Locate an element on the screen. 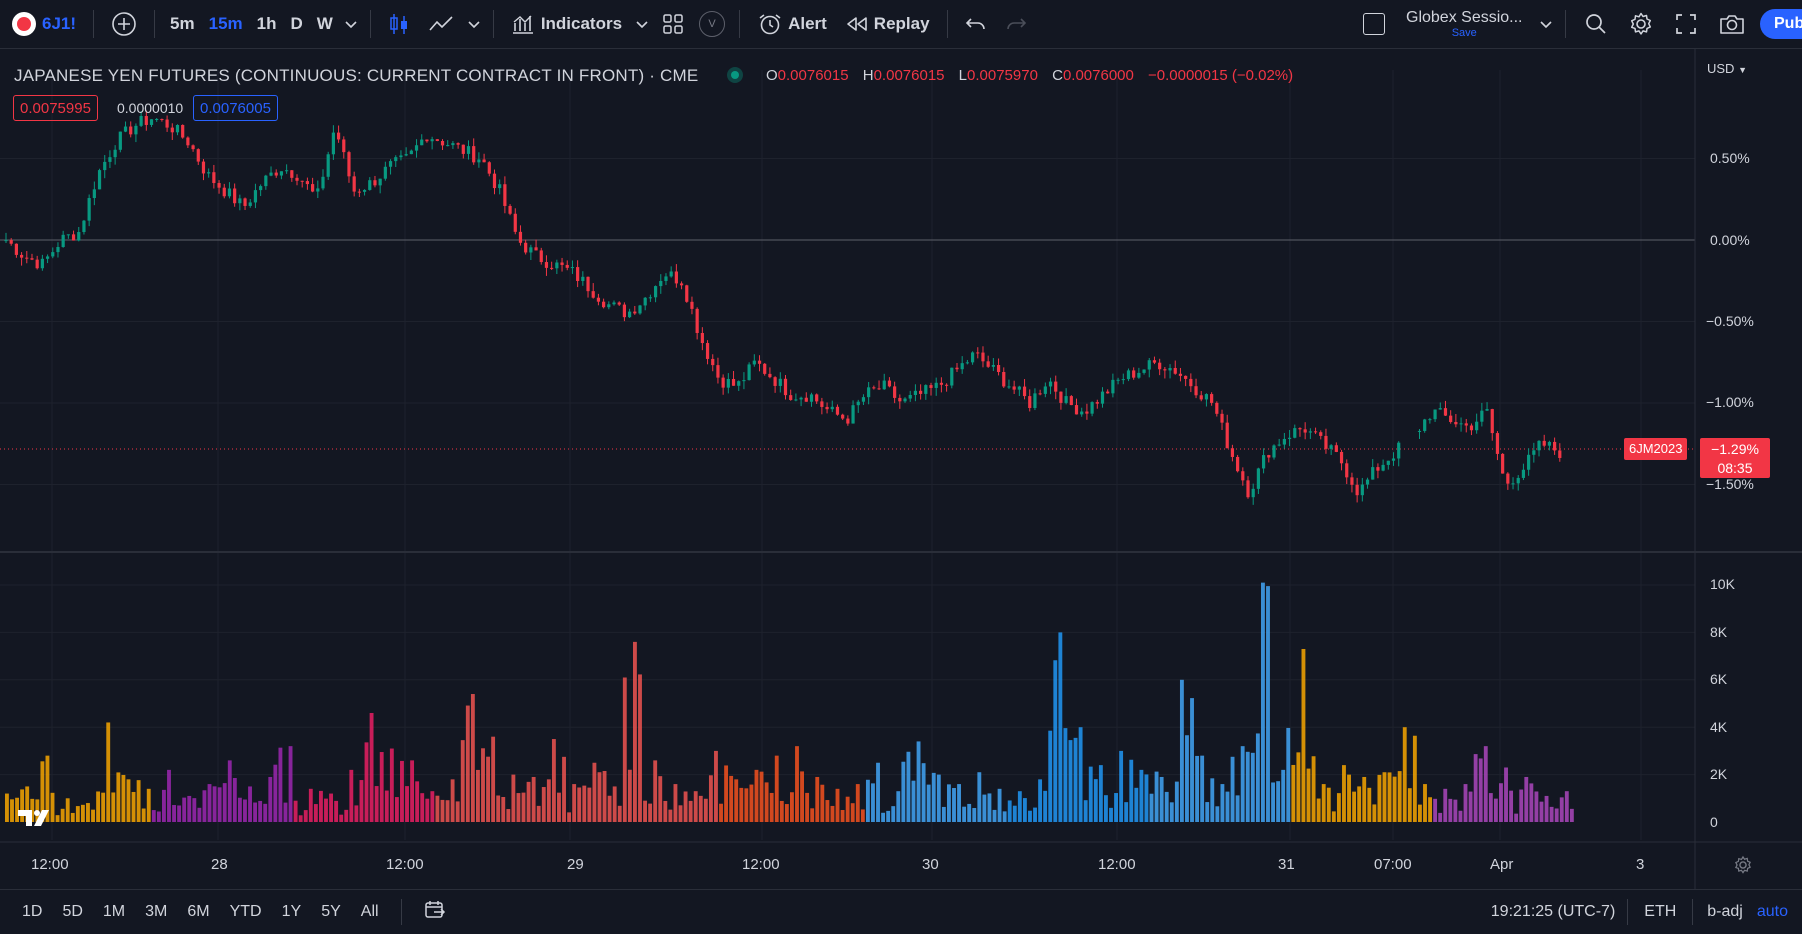 Image resolution: width=1802 pixels, height=934 pixels. interval-1h: 1h is located at coordinates (266, 23).